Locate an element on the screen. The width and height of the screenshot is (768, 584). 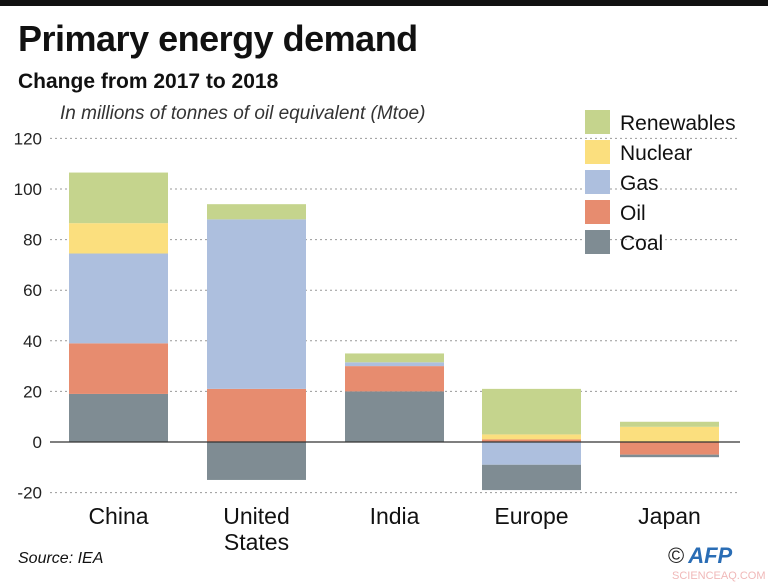
legend-swatch-nuclear is located at coordinates (597, 152).